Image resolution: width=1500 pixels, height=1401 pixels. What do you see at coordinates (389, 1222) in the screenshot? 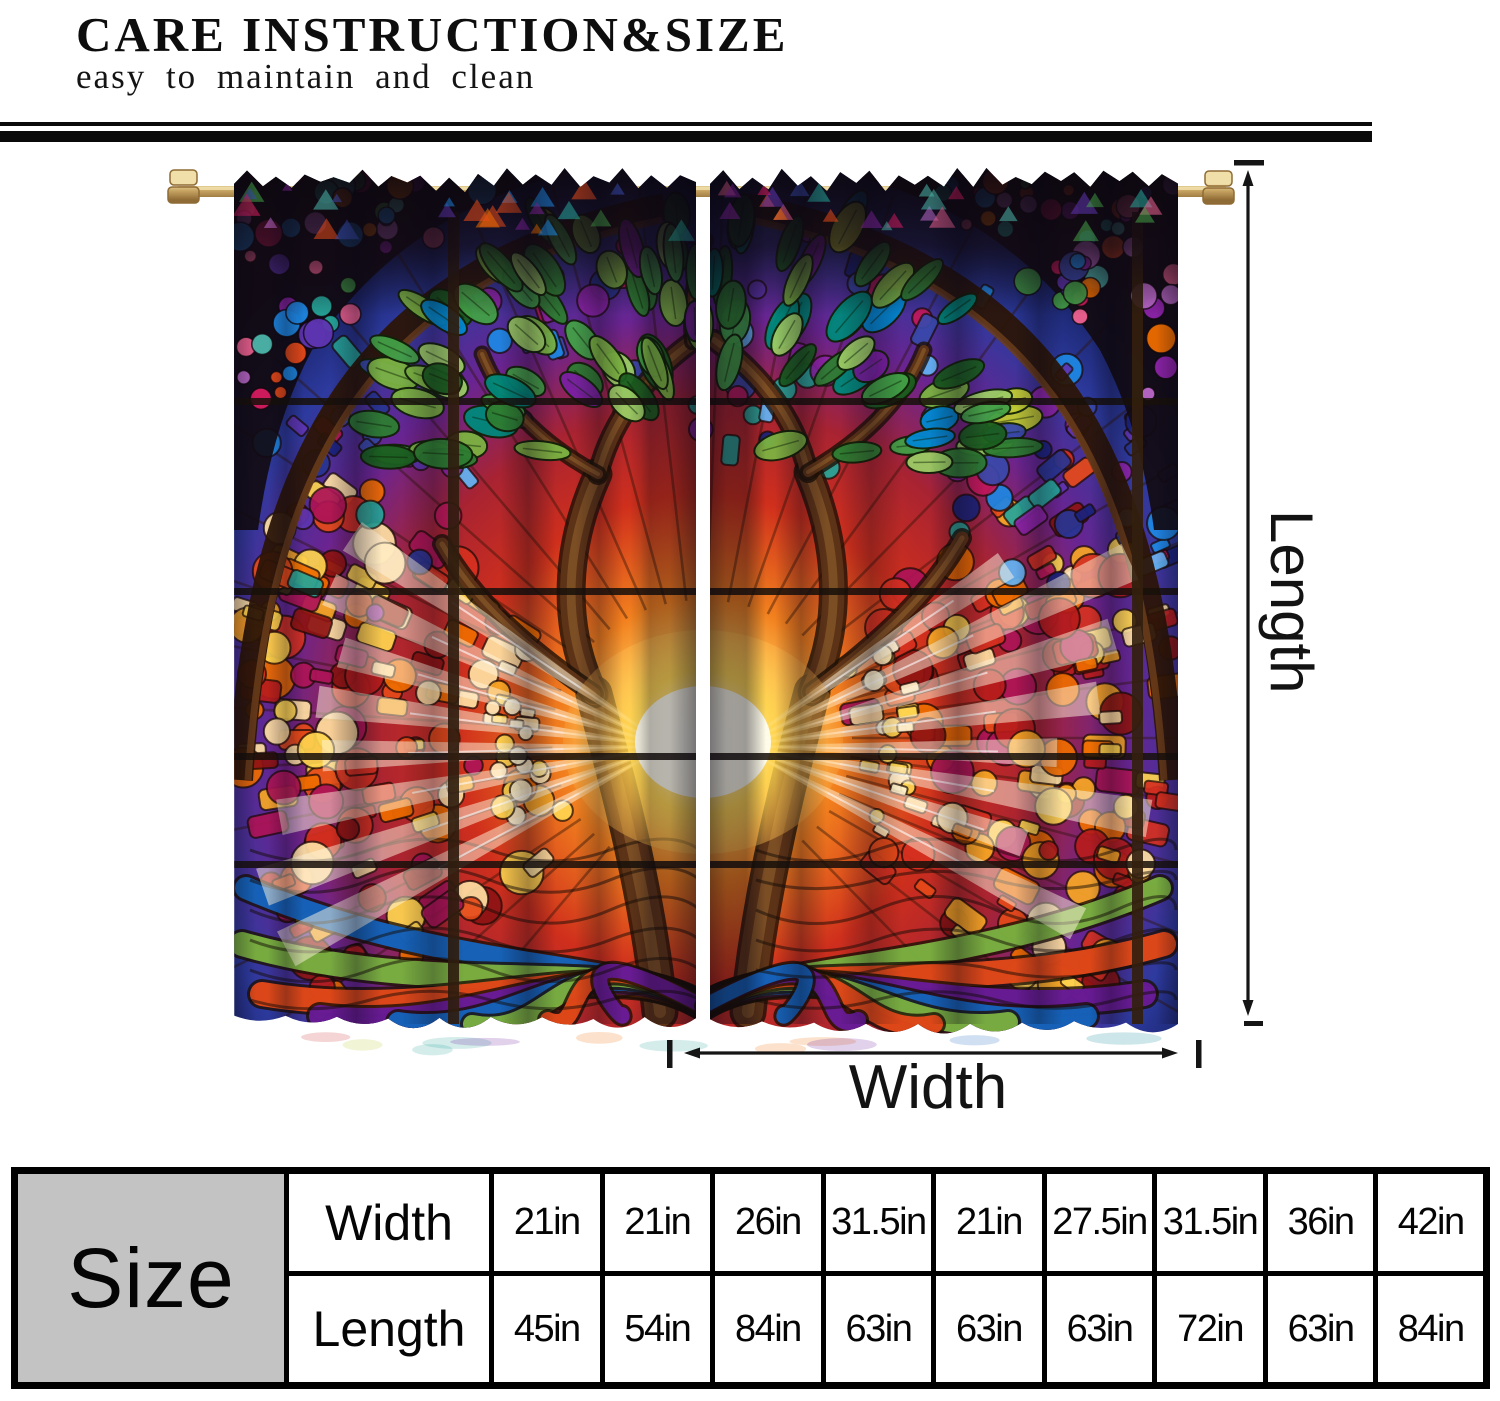
I see `width-row-label: Width` at bounding box center [389, 1222].